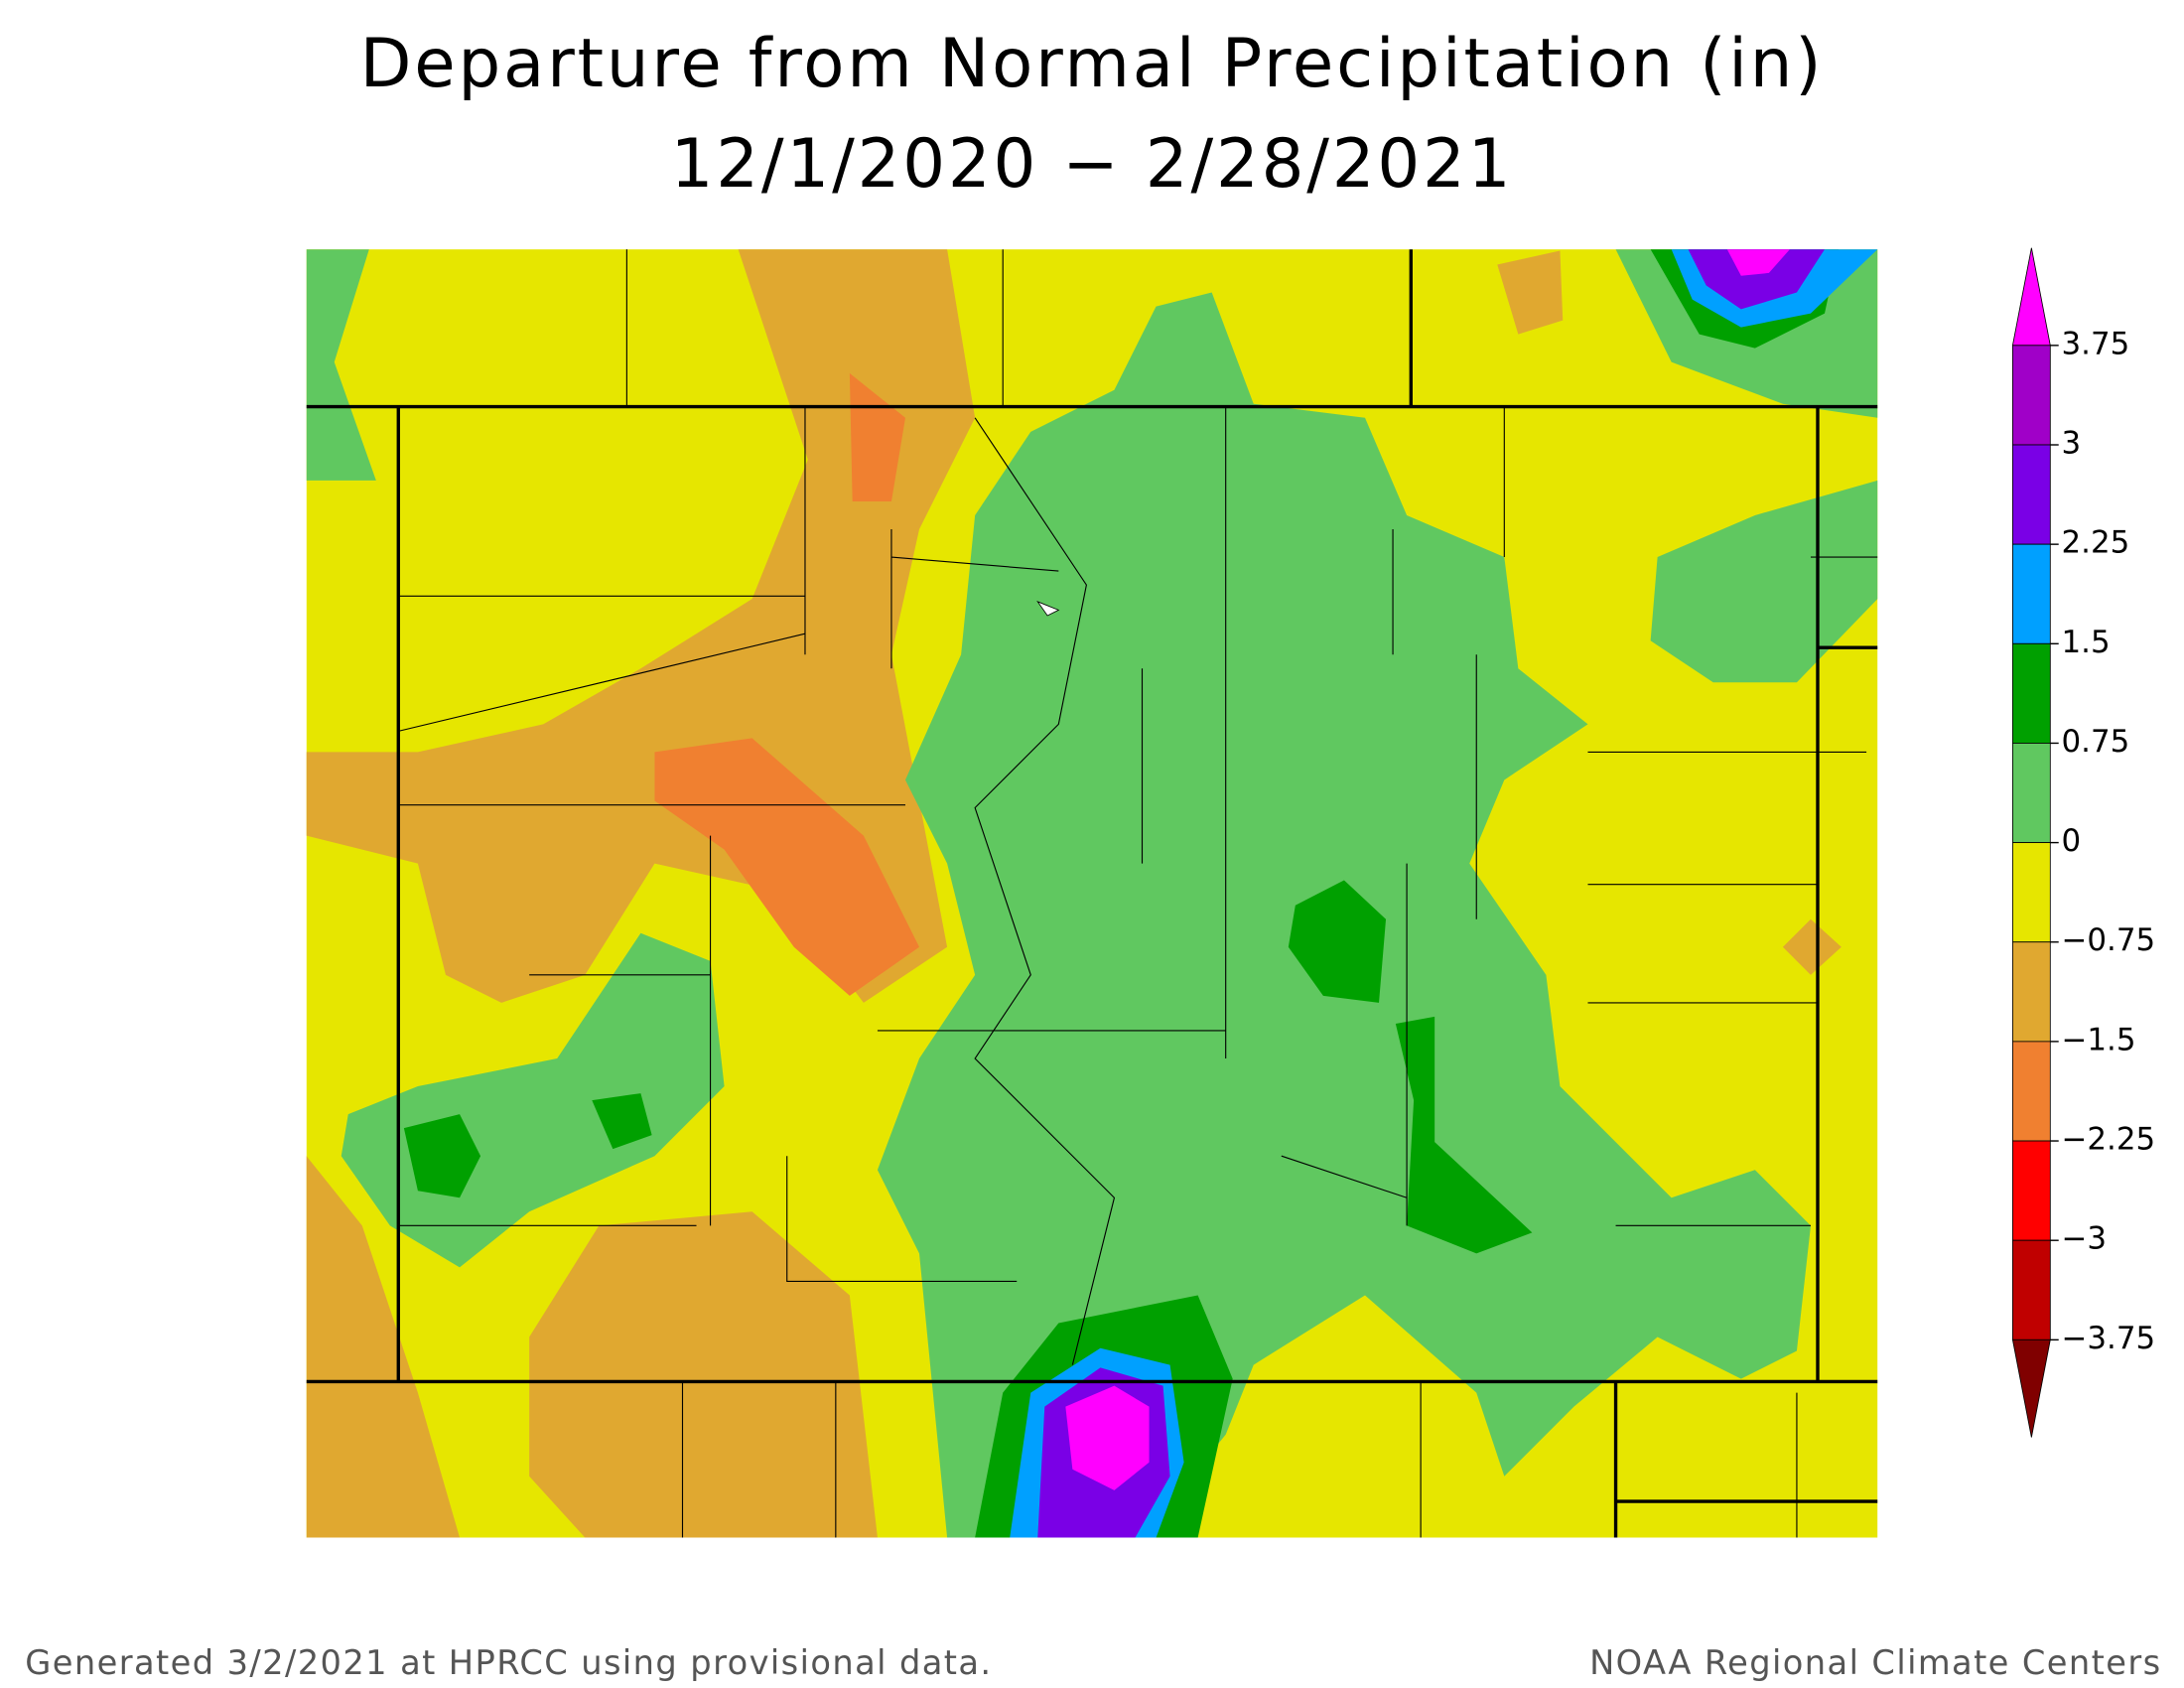 The width and height of the screenshot is (2184, 1688). I want to click on legend: 3.75 3 2.25 1.5 0.75 0 −0.75 −1.5 −2.25 −3 −3.75, so click(2083, 842).